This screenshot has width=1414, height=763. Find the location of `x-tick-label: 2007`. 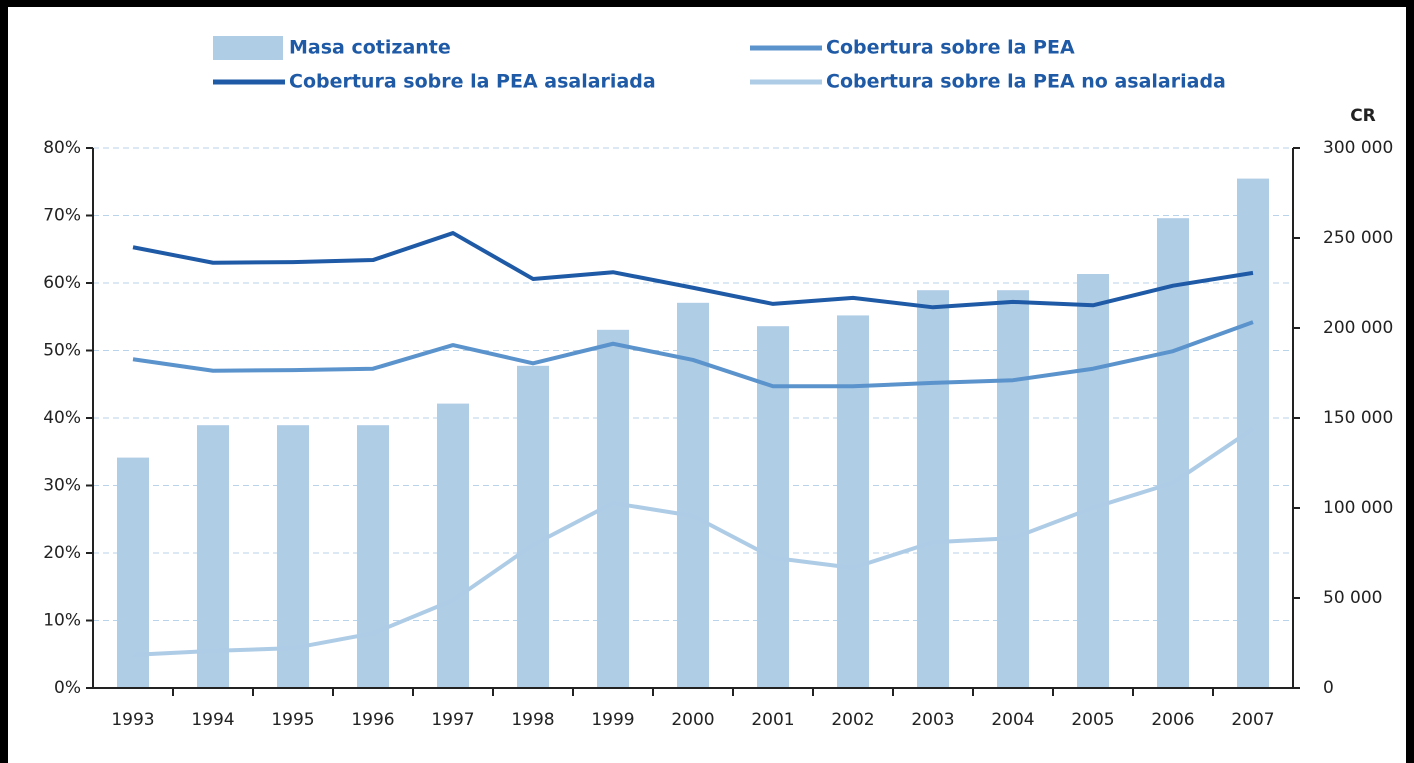

x-tick-label: 2007 is located at coordinates (1252, 720).